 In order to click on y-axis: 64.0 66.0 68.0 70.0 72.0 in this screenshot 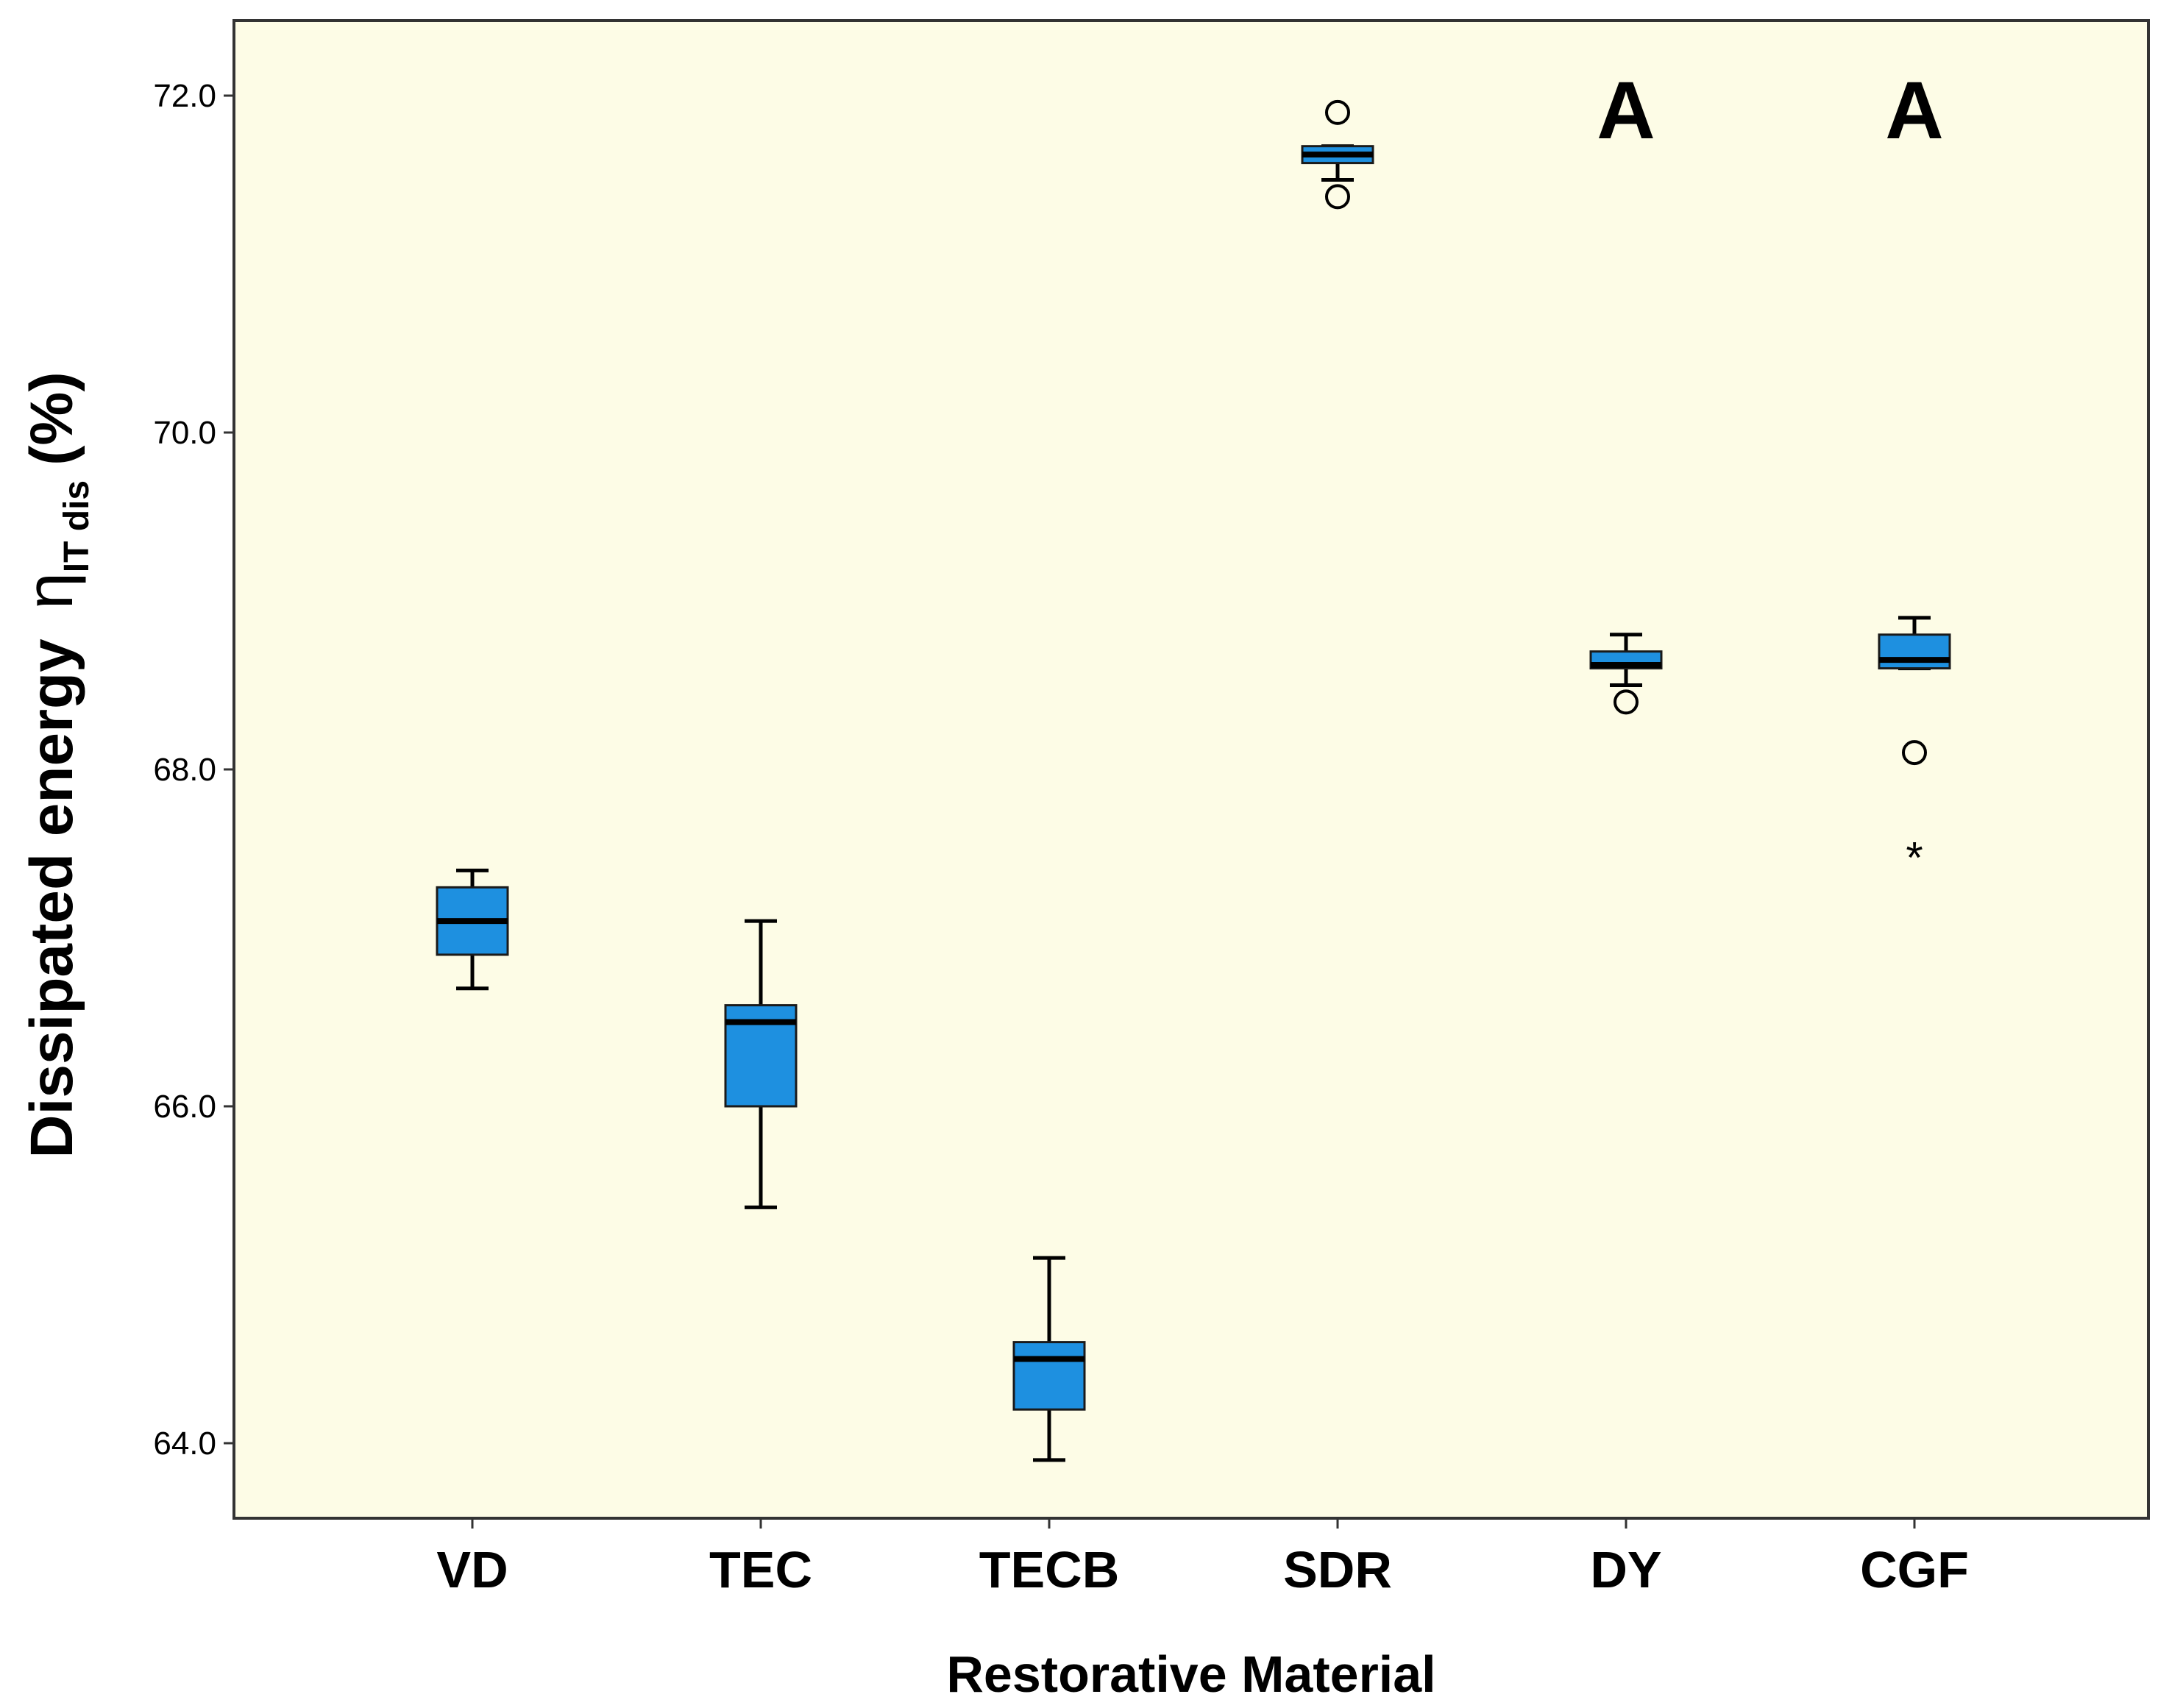, I will do `click(194, 770)`.